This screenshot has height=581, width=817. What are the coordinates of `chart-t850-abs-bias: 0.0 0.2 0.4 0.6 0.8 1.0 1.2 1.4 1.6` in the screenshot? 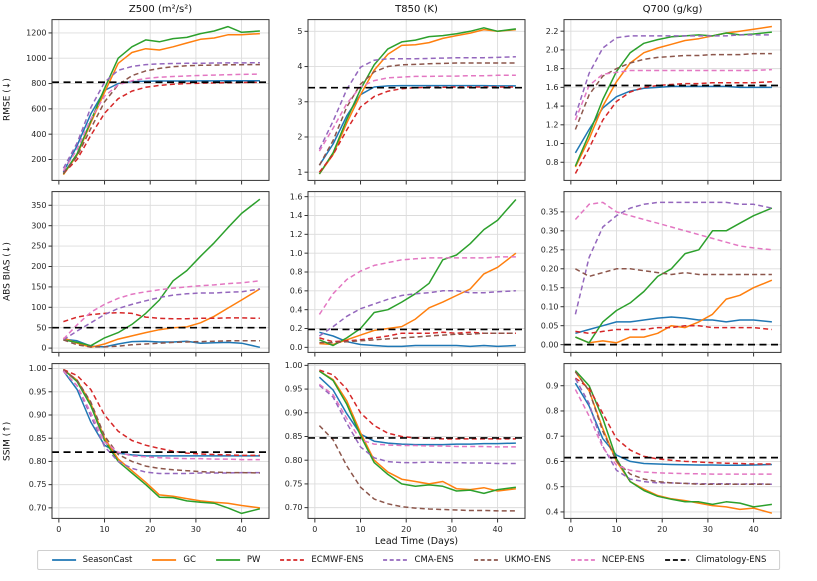 It's located at (408, 274).